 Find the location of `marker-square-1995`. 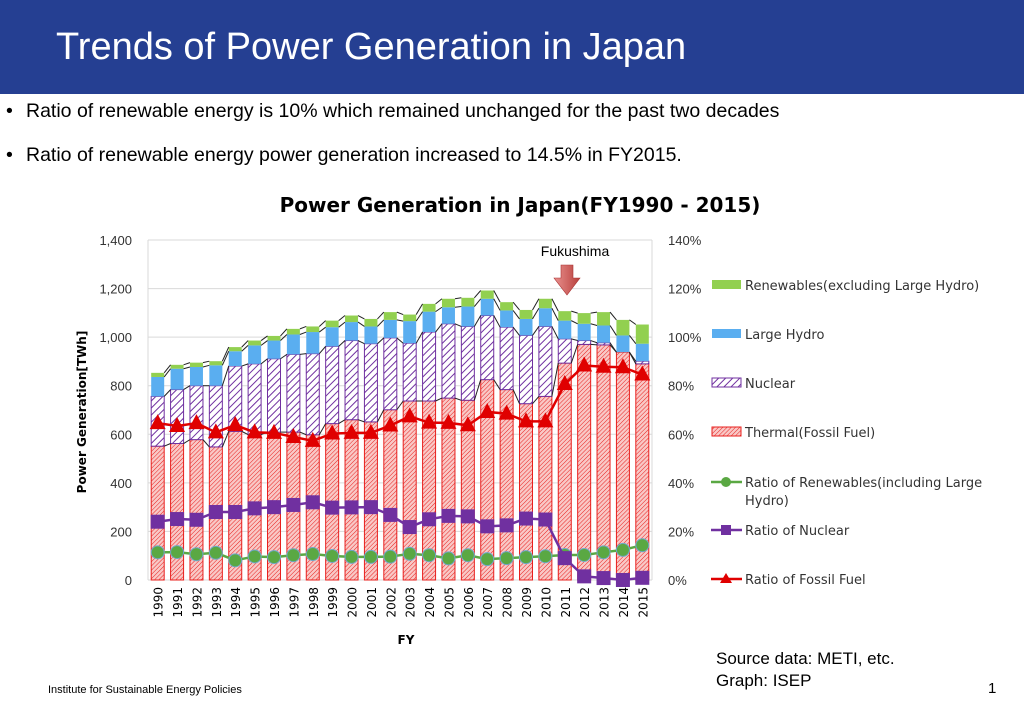

marker-square-1995 is located at coordinates (254, 508).